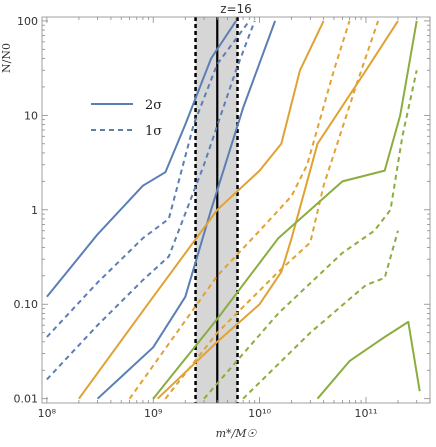  What do you see at coordinates (47, 413) in the screenshot?
I see `x-tick-label: 10⁸` at bounding box center [47, 413].